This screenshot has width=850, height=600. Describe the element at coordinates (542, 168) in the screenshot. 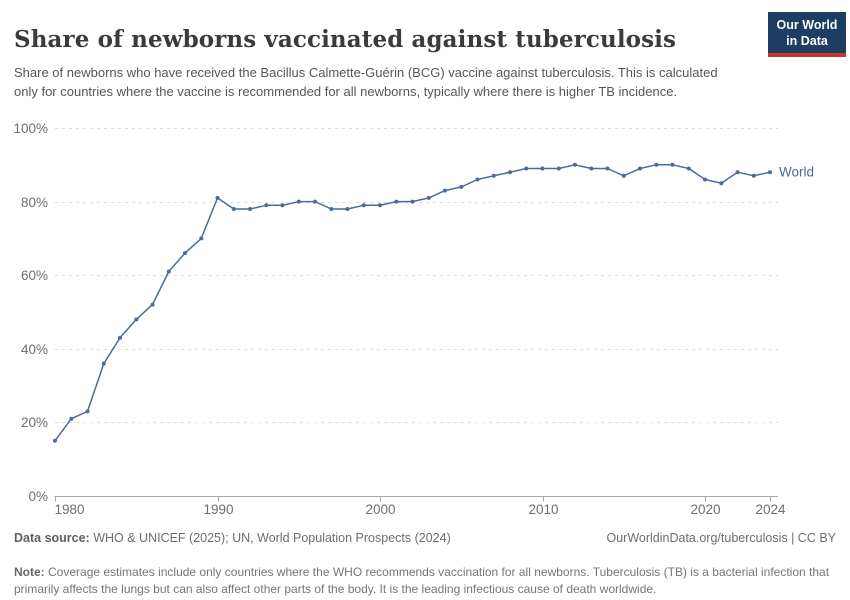

I see `data-point-2010` at that location.